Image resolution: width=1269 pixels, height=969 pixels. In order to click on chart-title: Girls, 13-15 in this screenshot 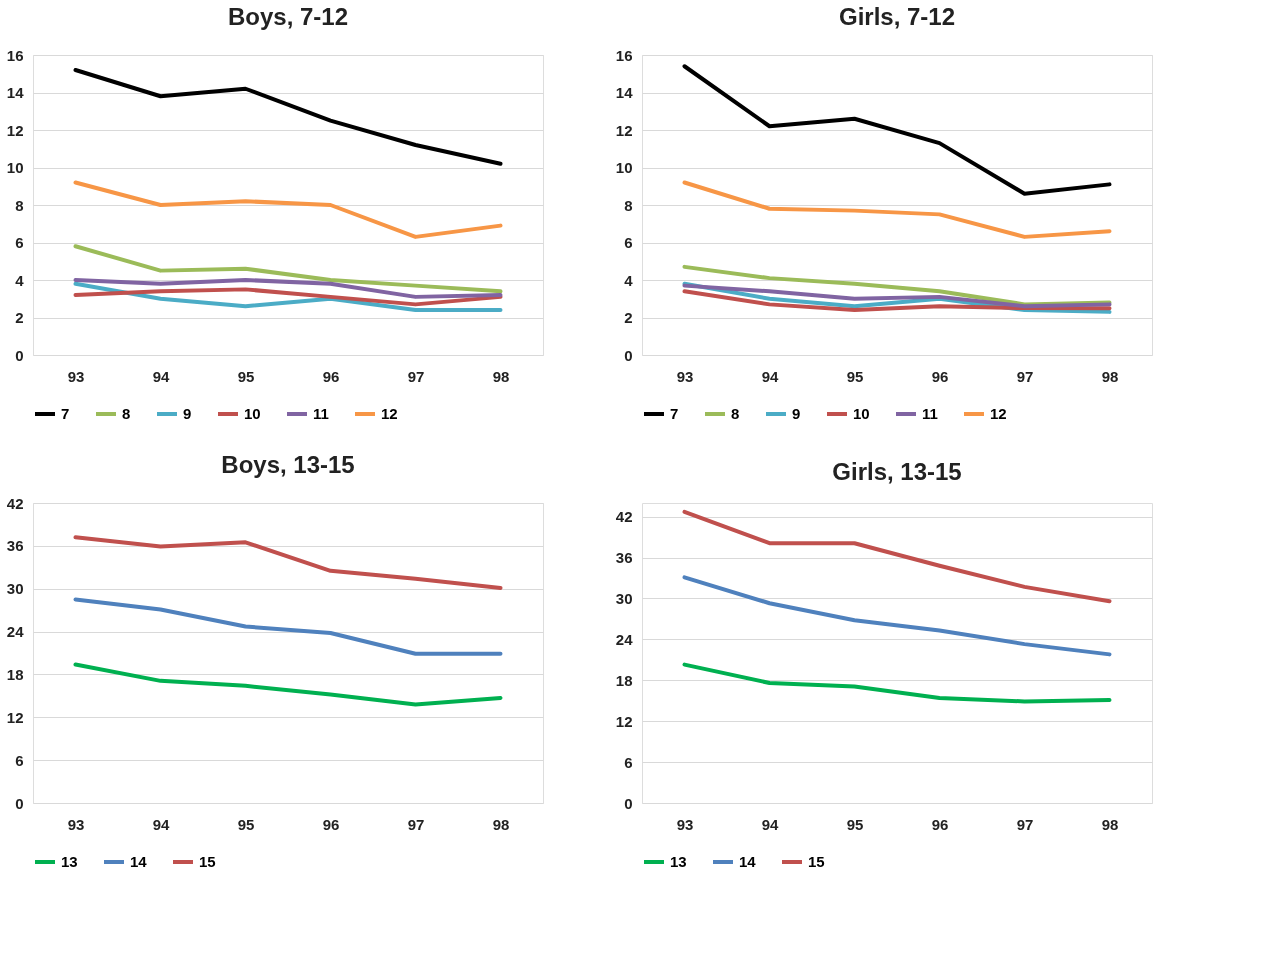, I will do `click(897, 471)`.